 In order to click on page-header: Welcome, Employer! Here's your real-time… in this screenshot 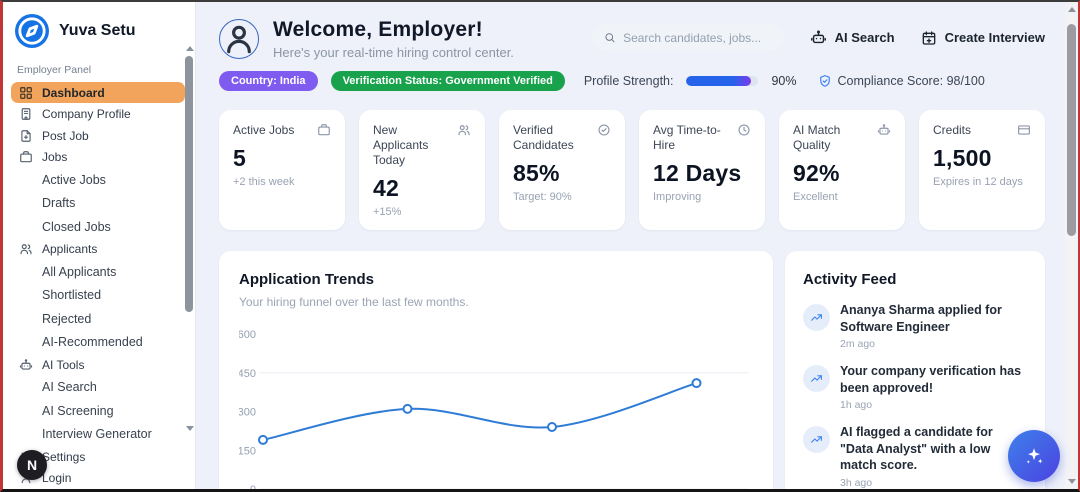, I will do `click(632, 39)`.